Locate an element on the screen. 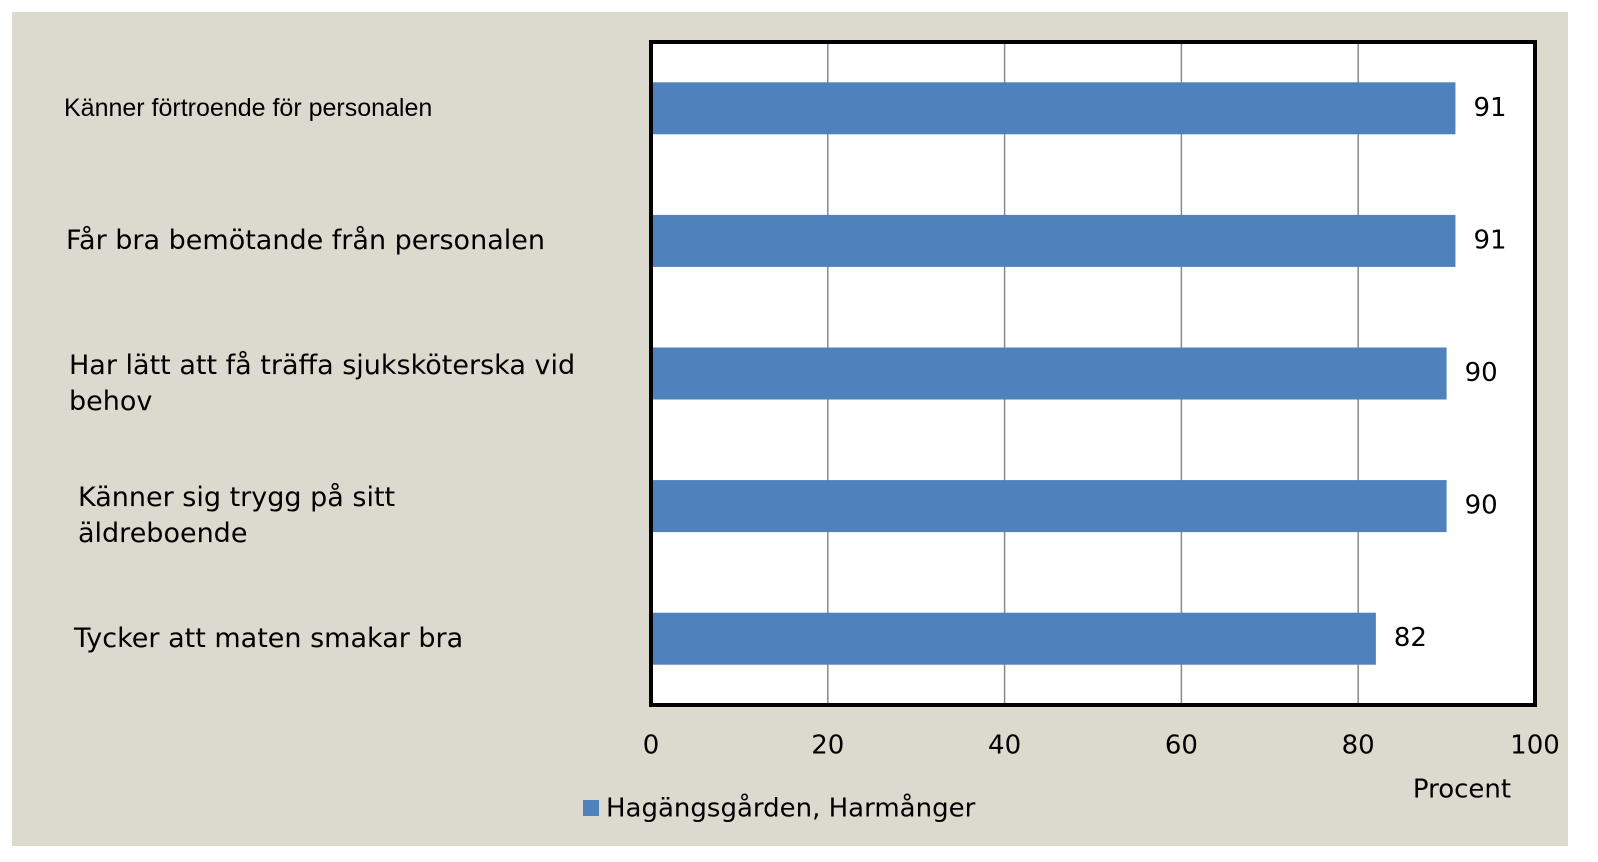  x-tick-label: 0 is located at coordinates (651, 746).